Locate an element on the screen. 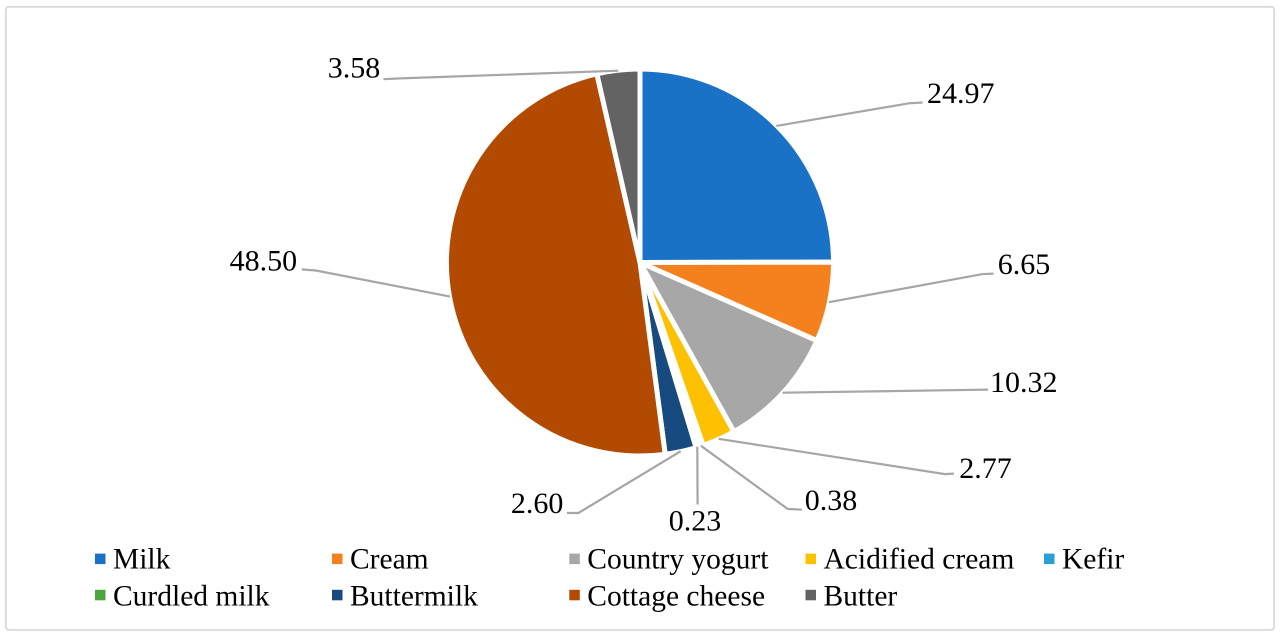 The width and height of the screenshot is (1280, 638). svg-text: 0.23 is located at coordinates (695, 521).